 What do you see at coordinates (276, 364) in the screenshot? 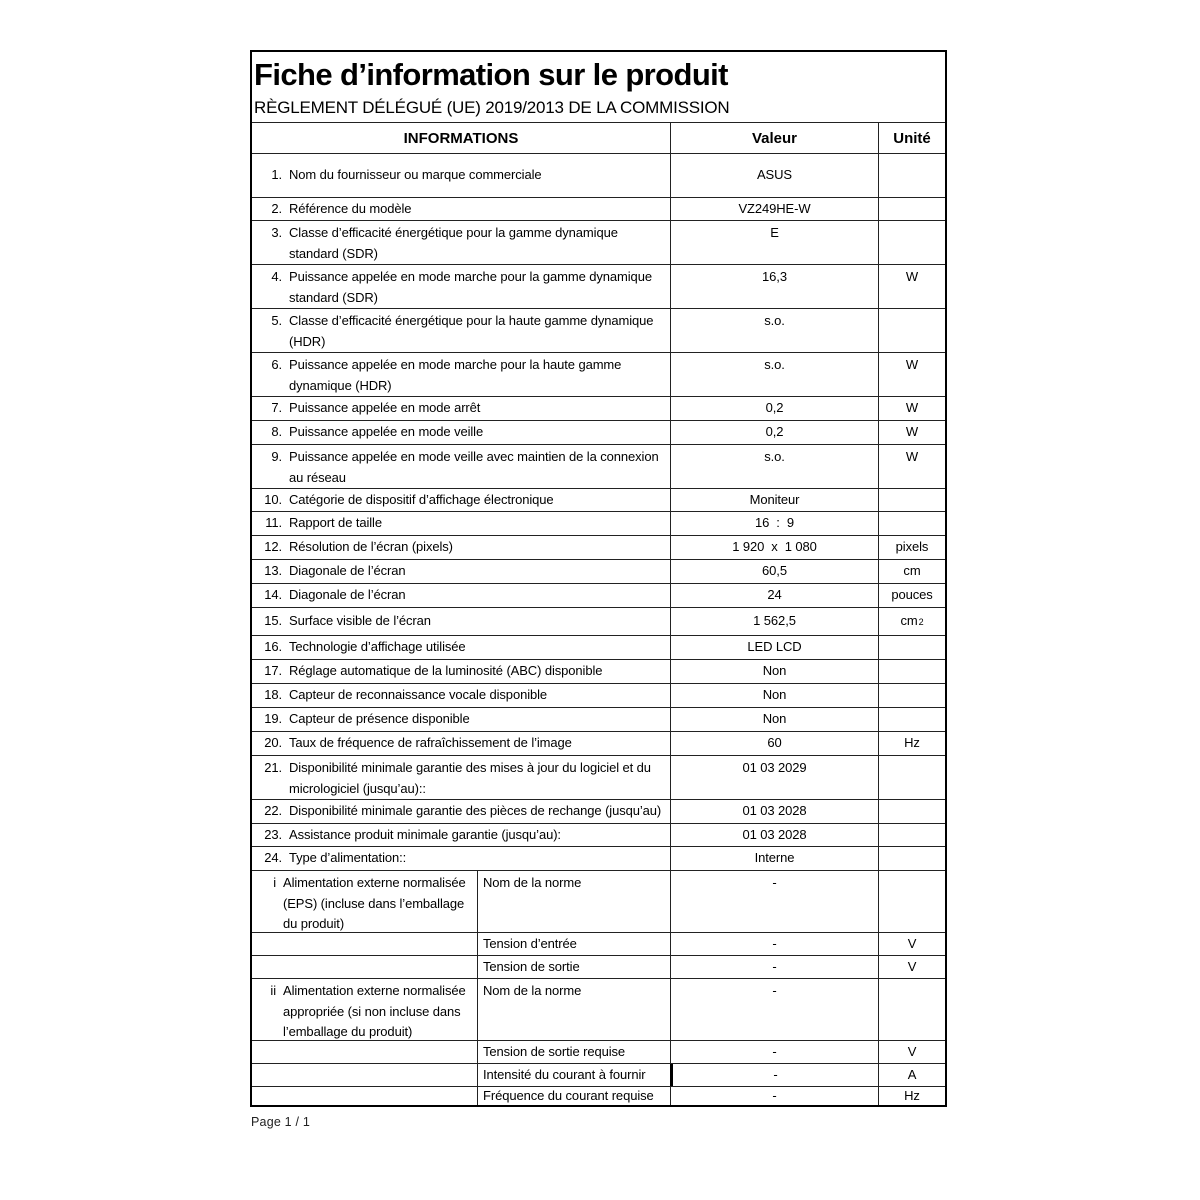
I see `row-number: 6.` at bounding box center [276, 364].